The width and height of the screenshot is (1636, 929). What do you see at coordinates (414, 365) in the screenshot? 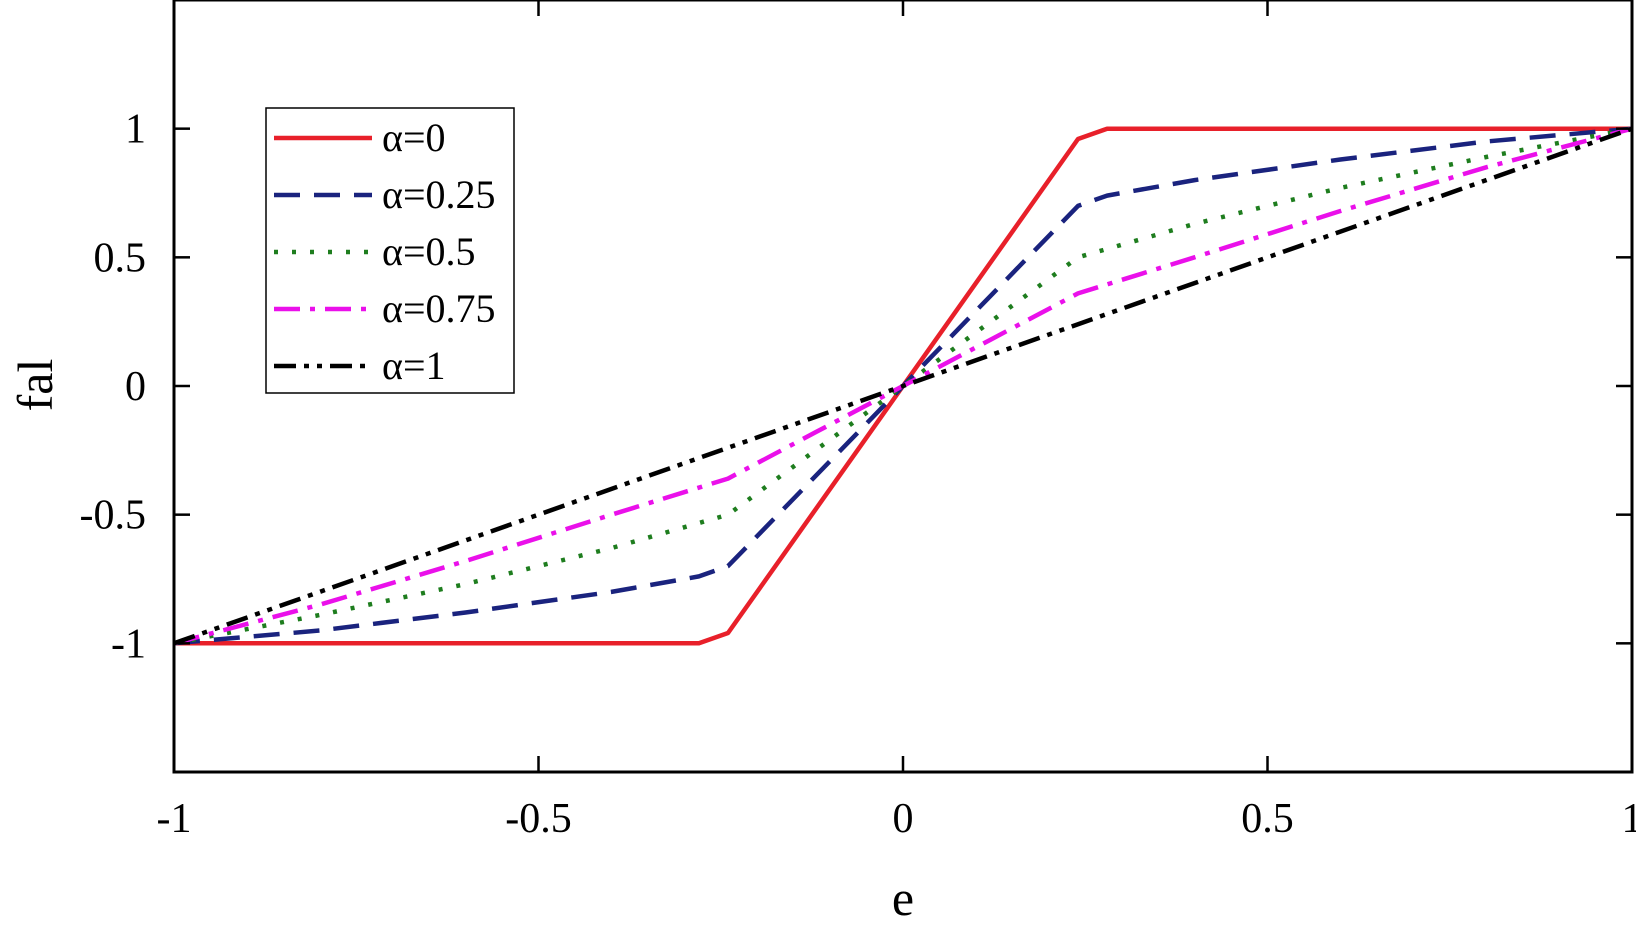
I see `legend-label: α=1` at bounding box center [414, 365].